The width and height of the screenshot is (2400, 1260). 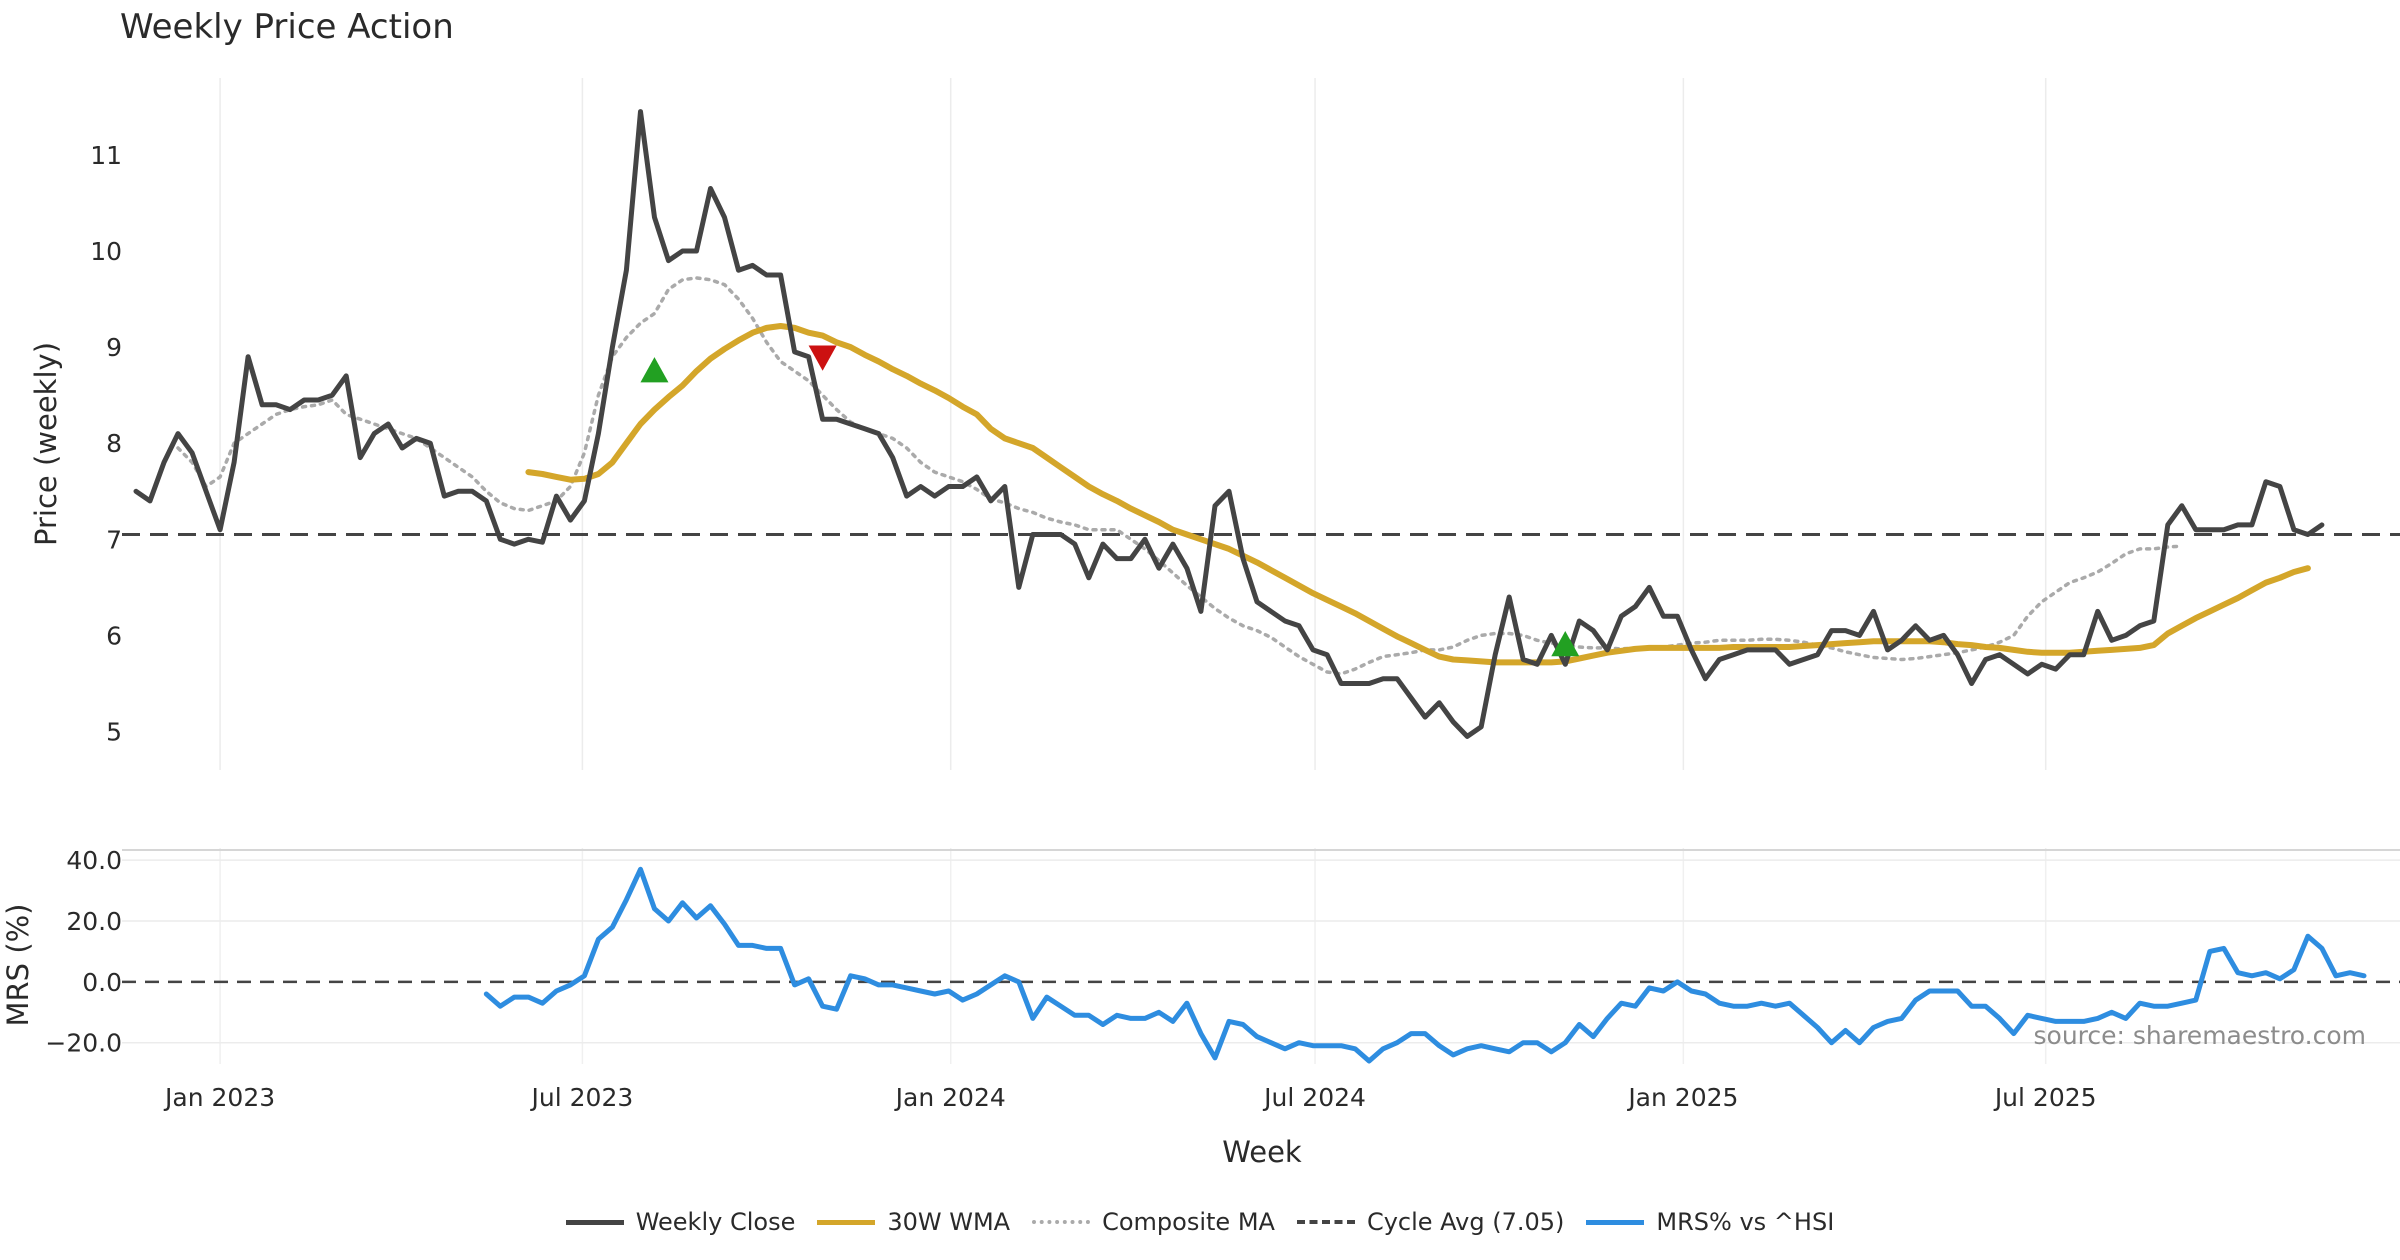 I want to click on x-axis-title: Week, so click(x=1262, y=1152).